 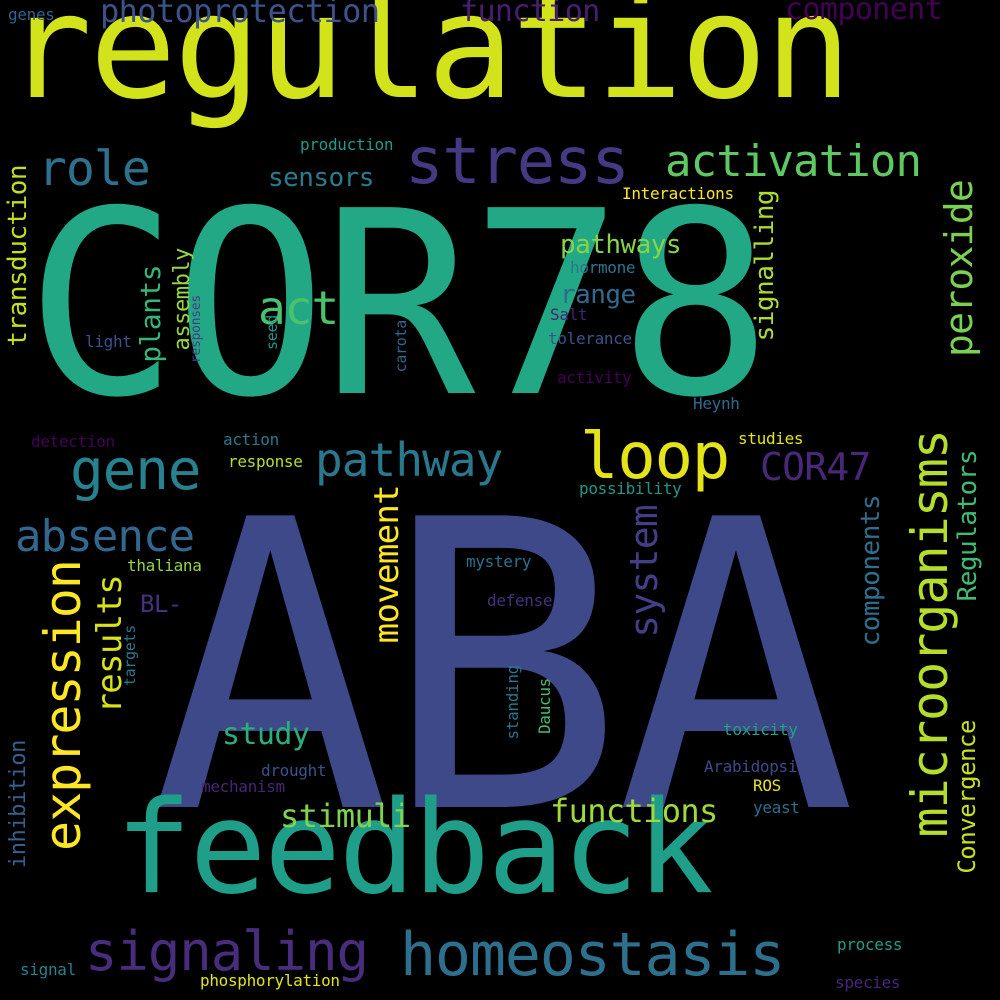 I want to click on word-signal: signal, so click(x=48, y=969).